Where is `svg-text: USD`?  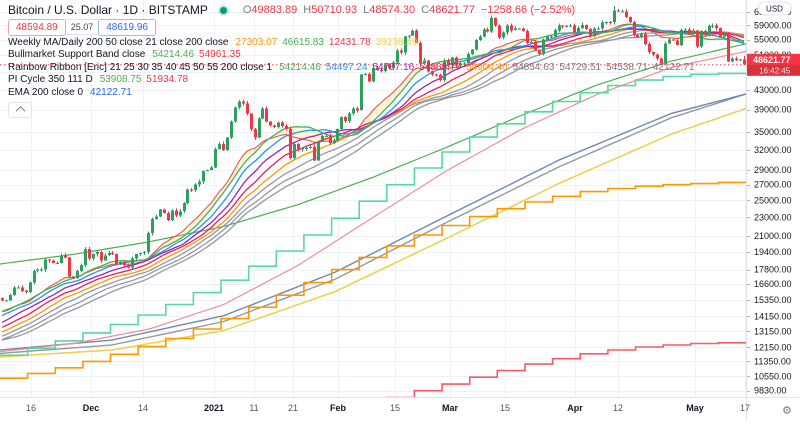 svg-text: USD is located at coordinates (774, 9).